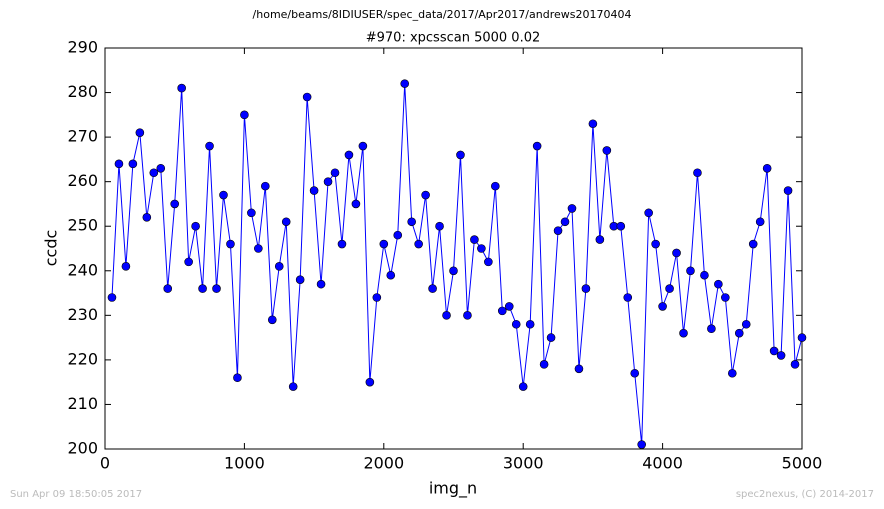 This screenshot has height=509, width=884. What do you see at coordinates (82, 180) in the screenshot?
I see `y-tick-label: 260` at bounding box center [82, 180].